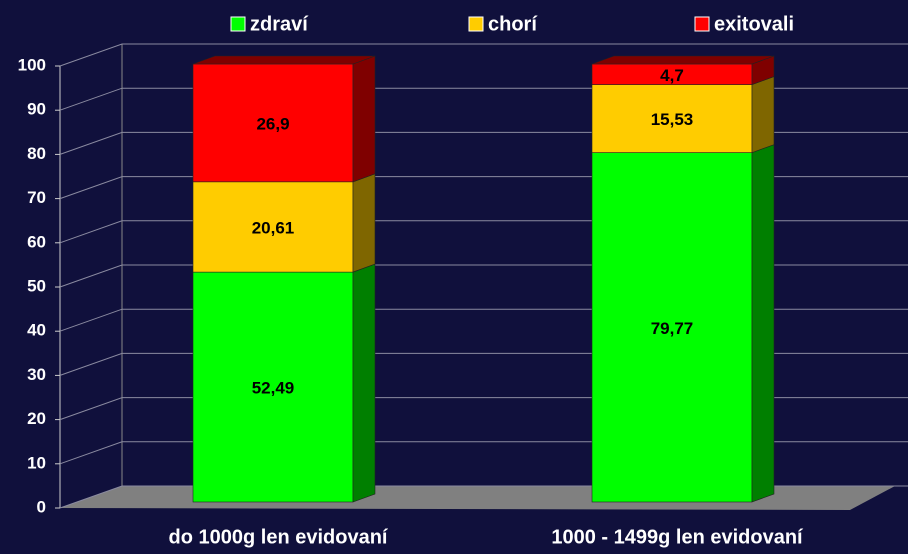 This screenshot has height=554, width=908. I want to click on y-tick-label: 20, so click(36, 418).